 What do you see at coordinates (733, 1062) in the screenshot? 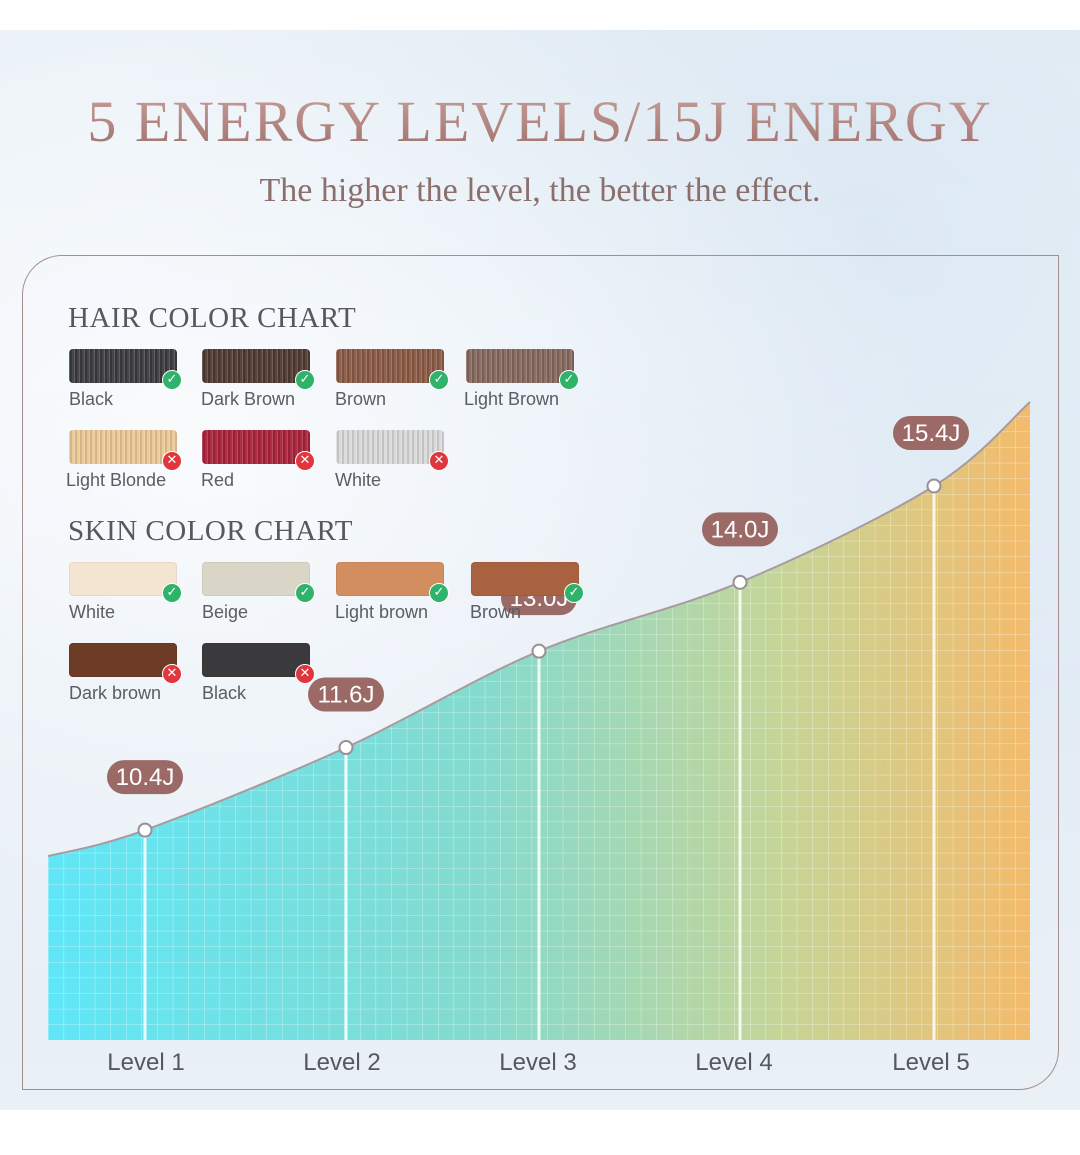
I see `level-label: Level 4` at bounding box center [733, 1062].